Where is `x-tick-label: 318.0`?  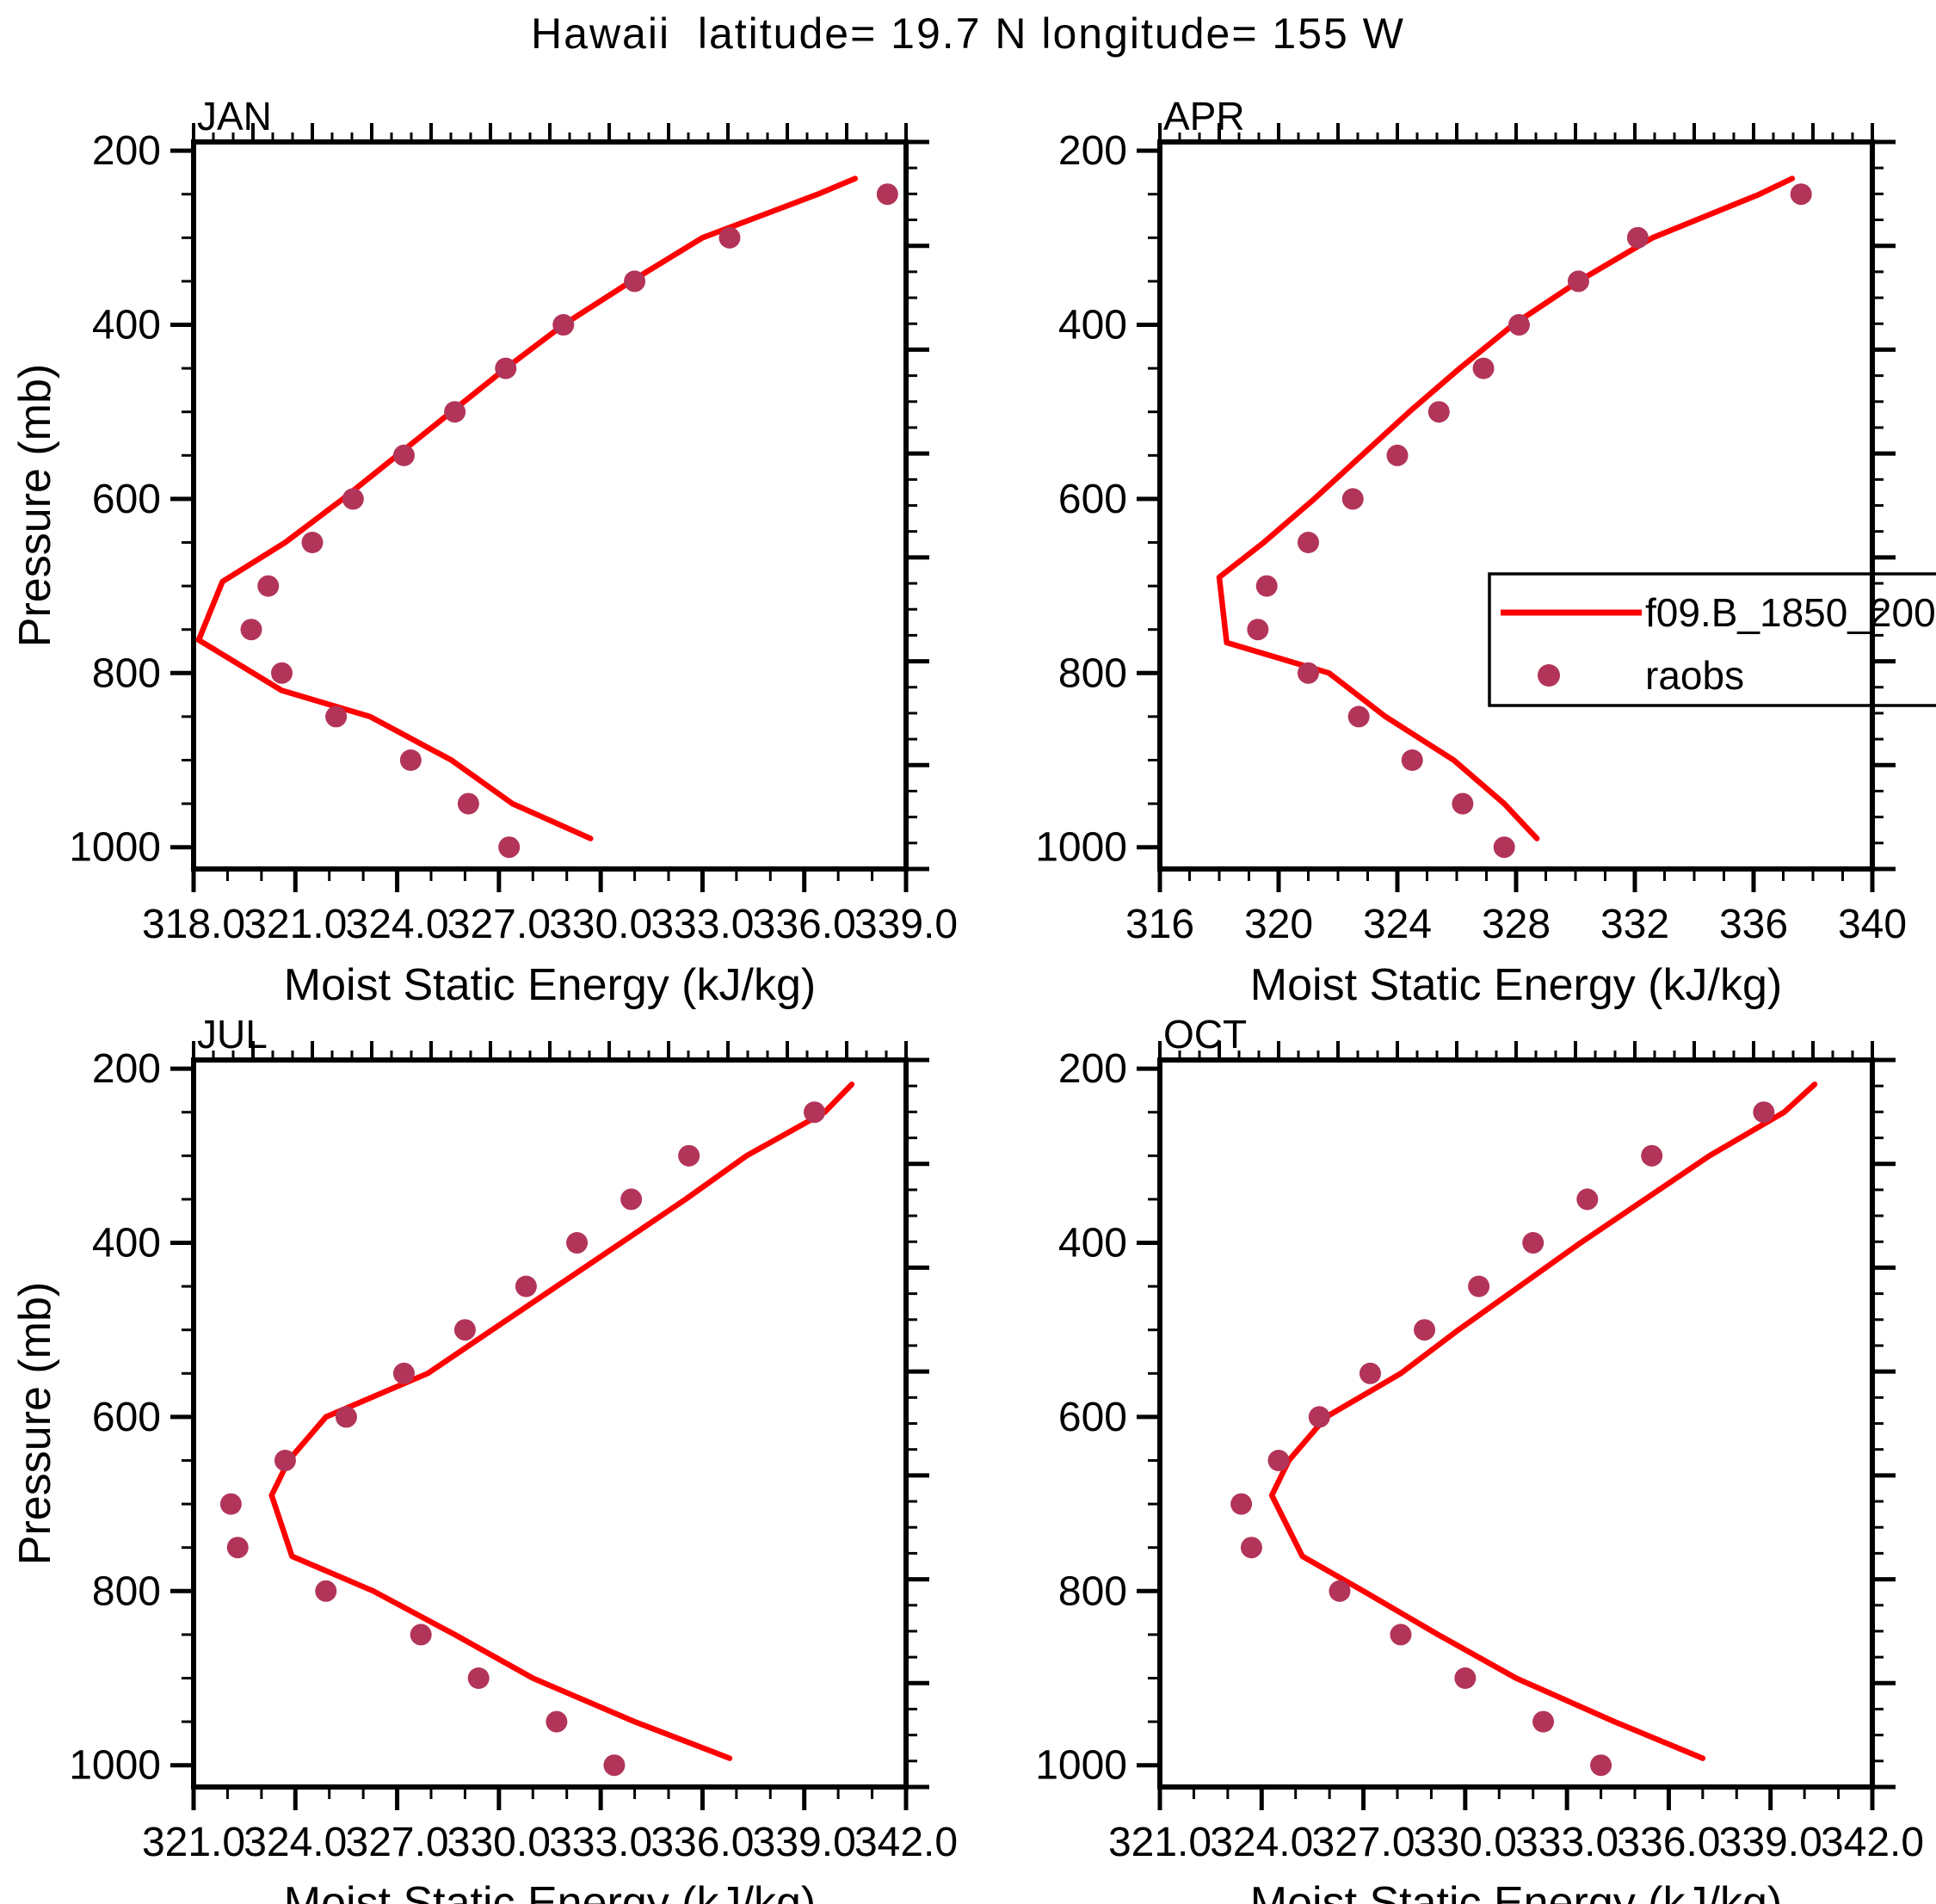 x-tick-label: 318.0 is located at coordinates (193, 925).